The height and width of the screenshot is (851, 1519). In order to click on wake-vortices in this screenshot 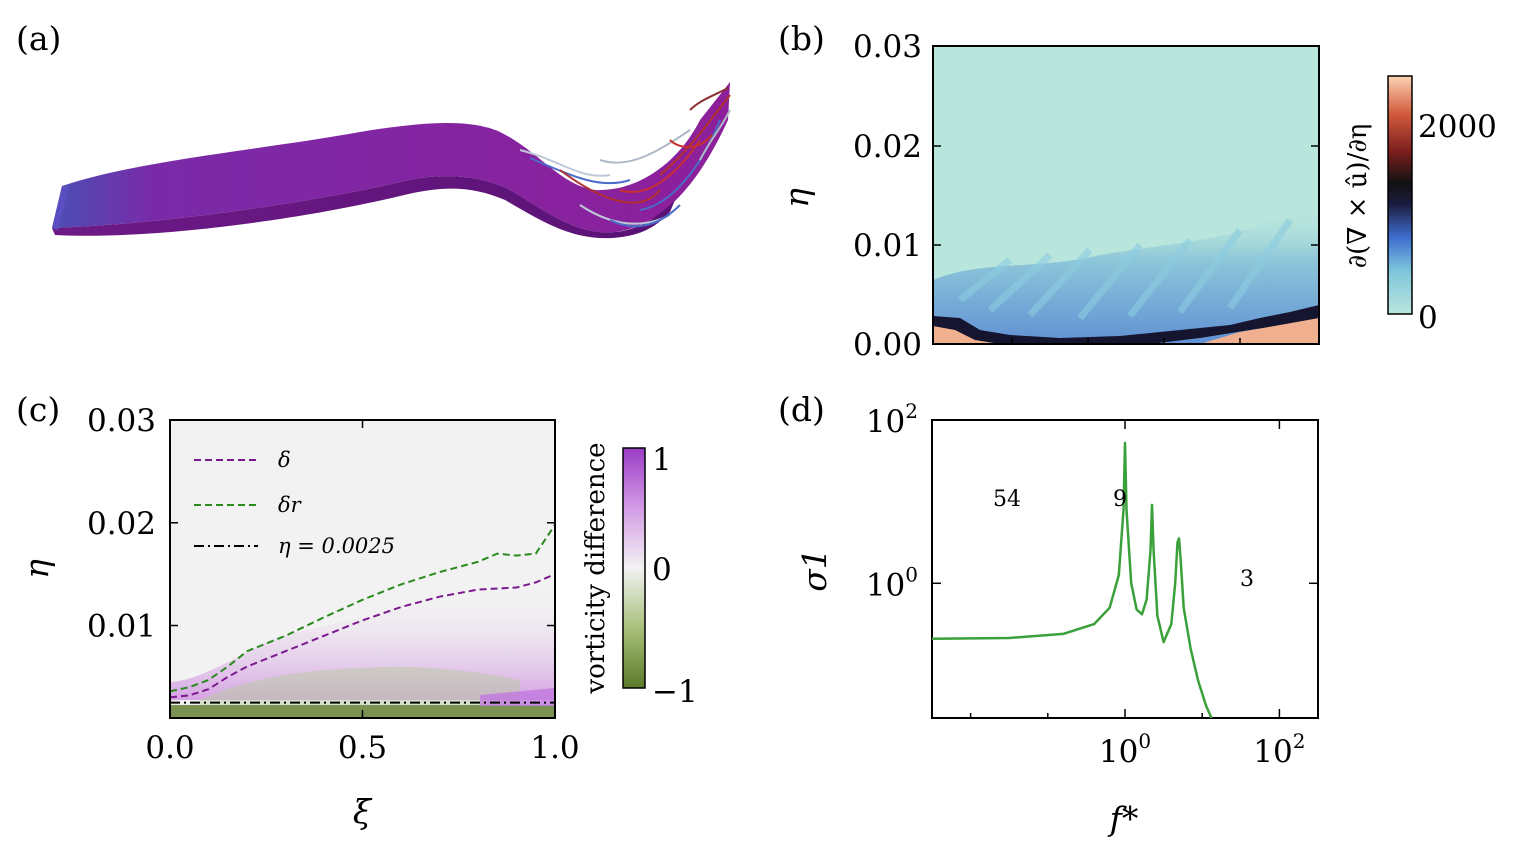, I will do `click(625, 157)`.